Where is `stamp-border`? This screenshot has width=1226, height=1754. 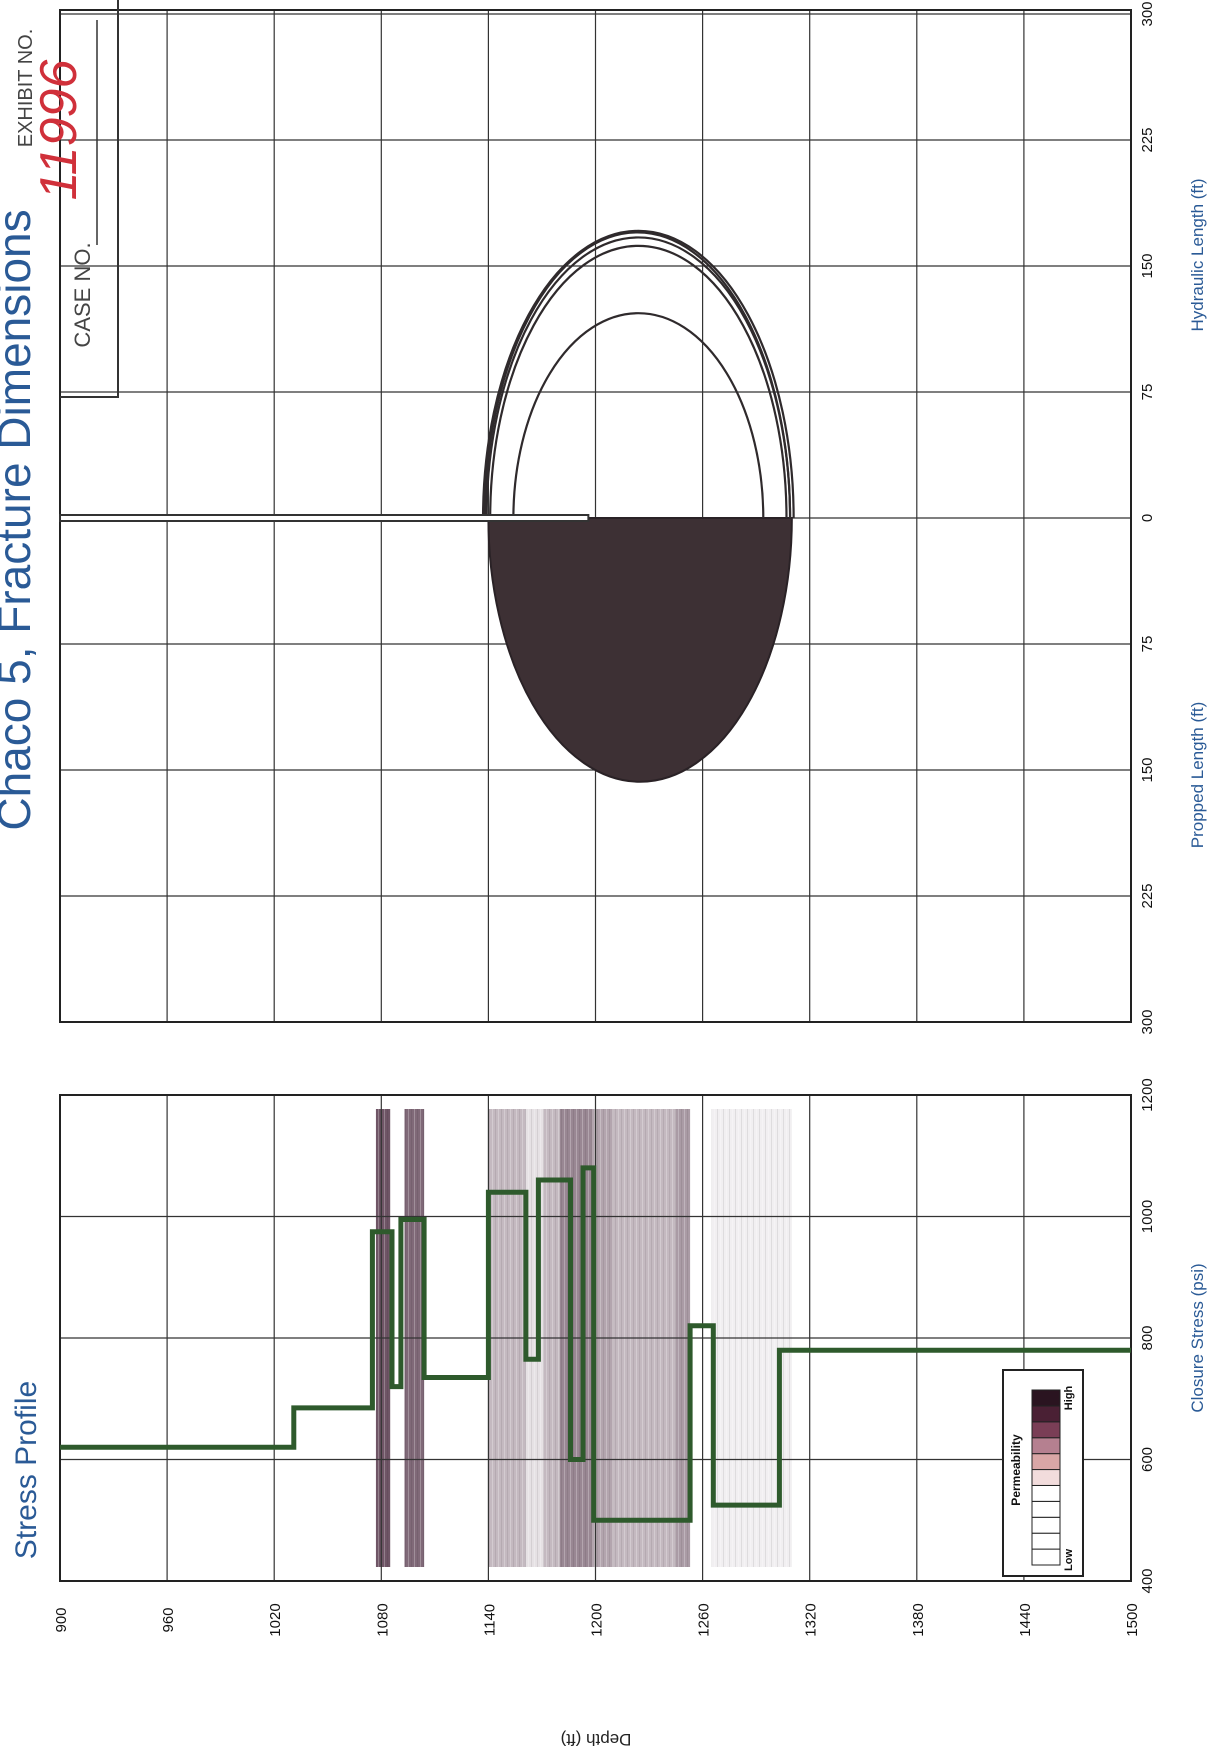
stamp-border is located at coordinates (89, 199).